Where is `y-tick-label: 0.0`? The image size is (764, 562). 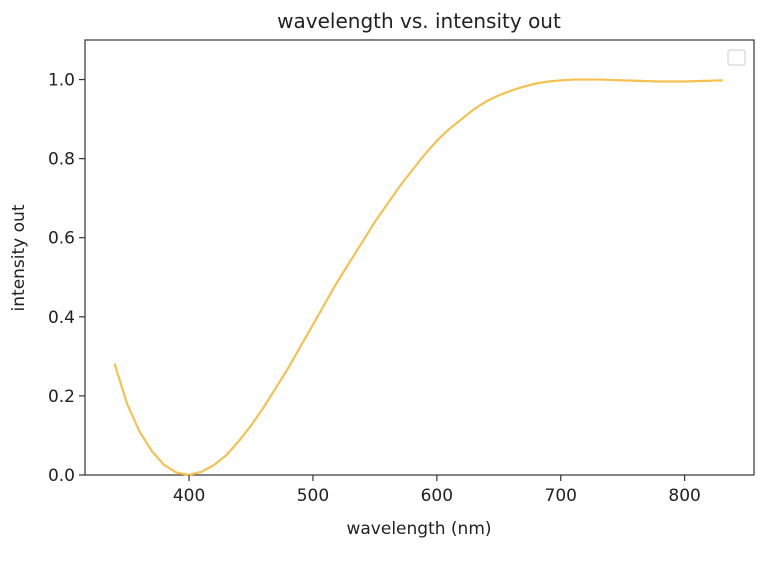 y-tick-label: 0.0 is located at coordinates (61, 476).